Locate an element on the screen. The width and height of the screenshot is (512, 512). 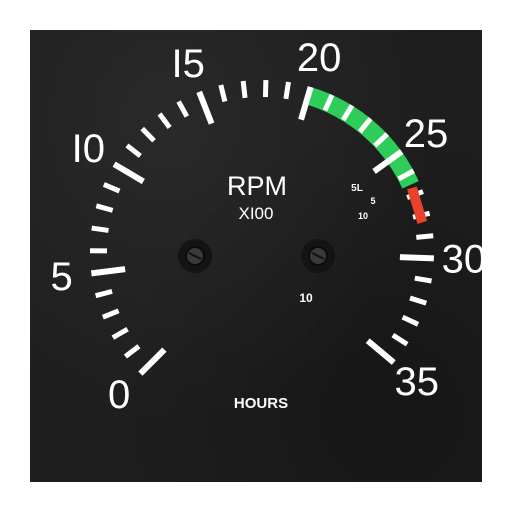
limit-label-5: 5 is located at coordinates (372, 201).